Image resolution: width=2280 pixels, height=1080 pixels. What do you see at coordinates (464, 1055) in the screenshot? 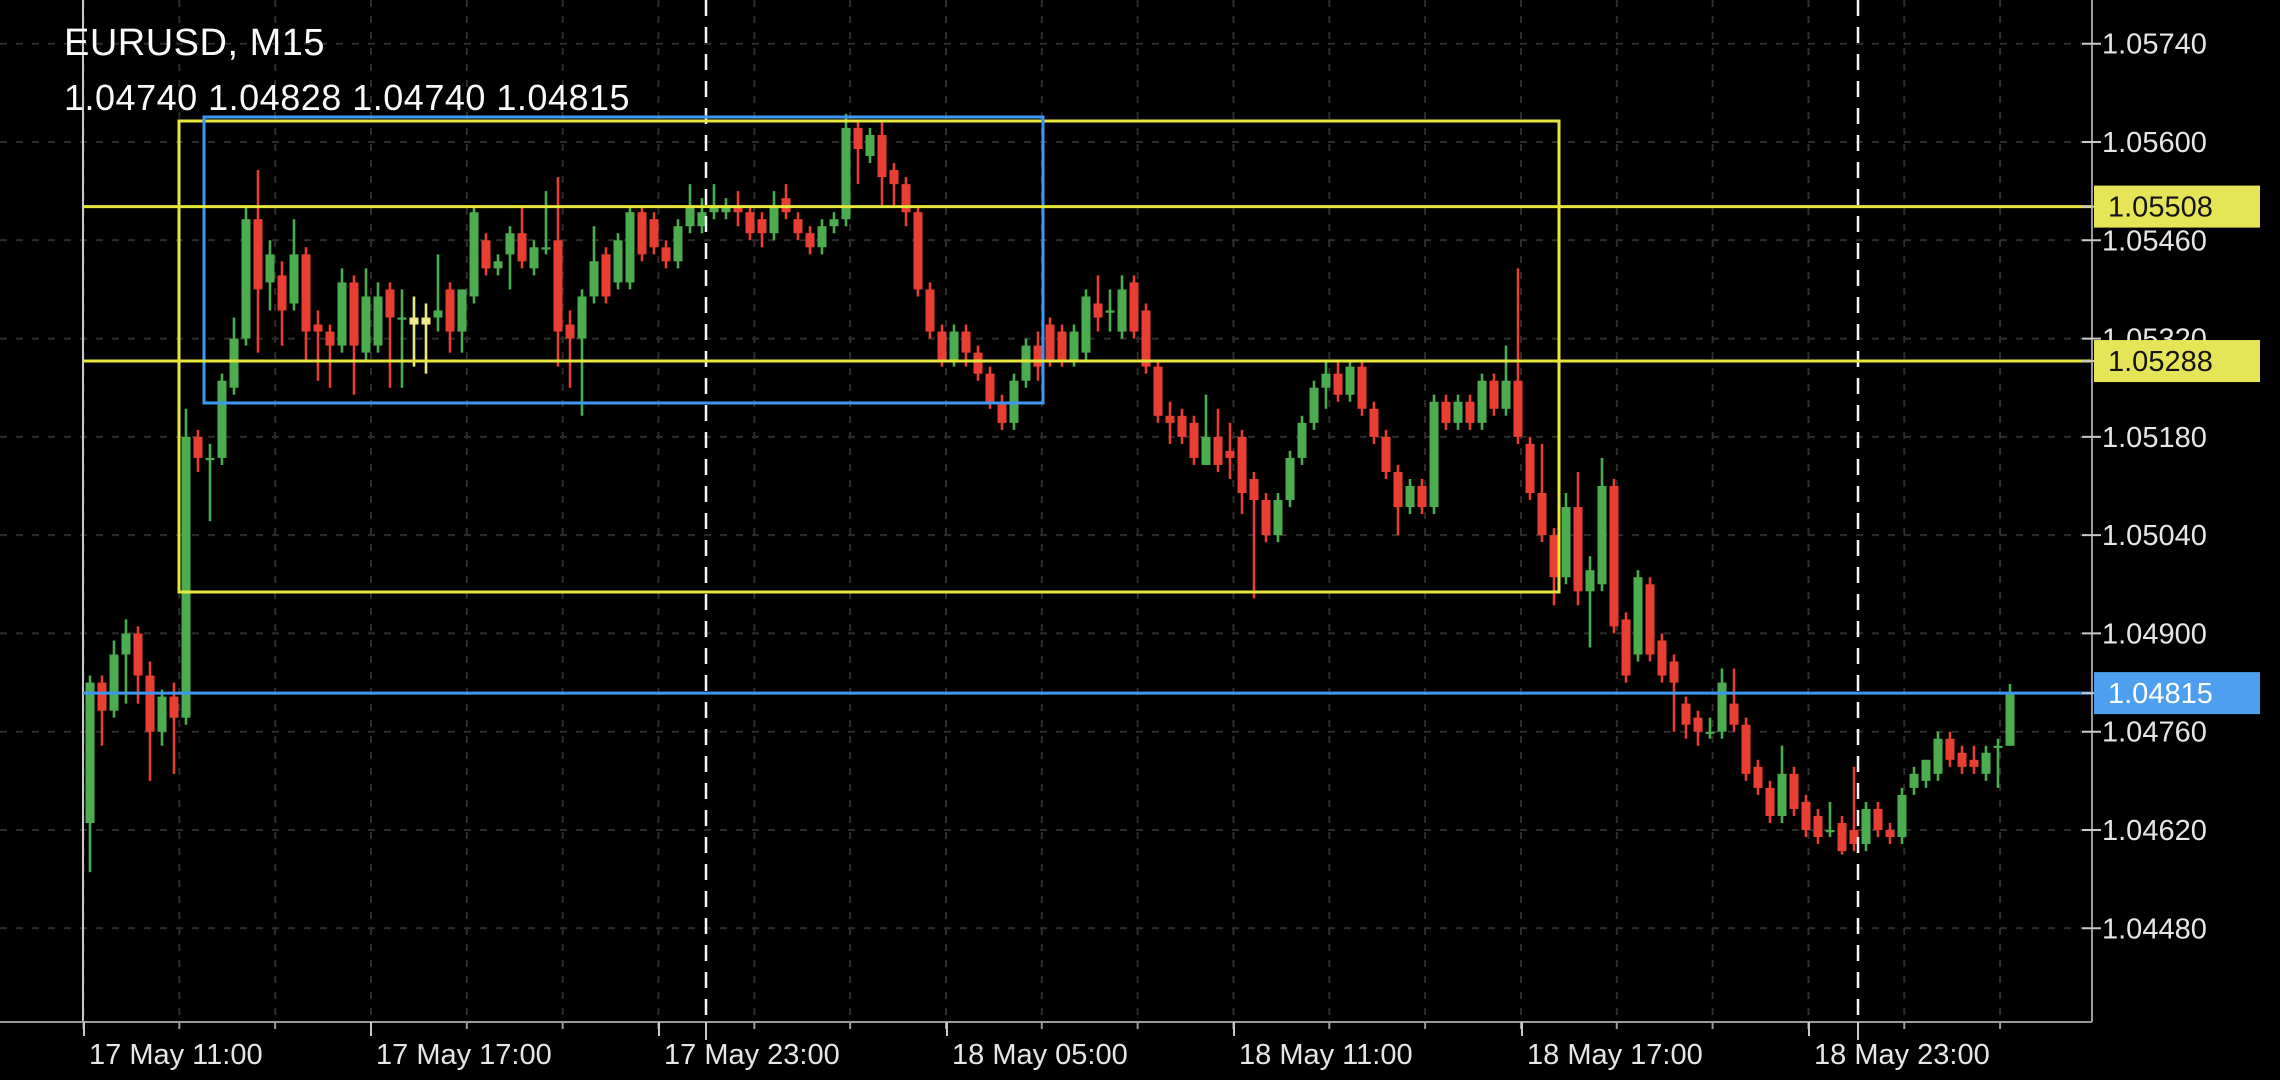
I see `time-axis-label: 17 May 17:00` at bounding box center [464, 1055].